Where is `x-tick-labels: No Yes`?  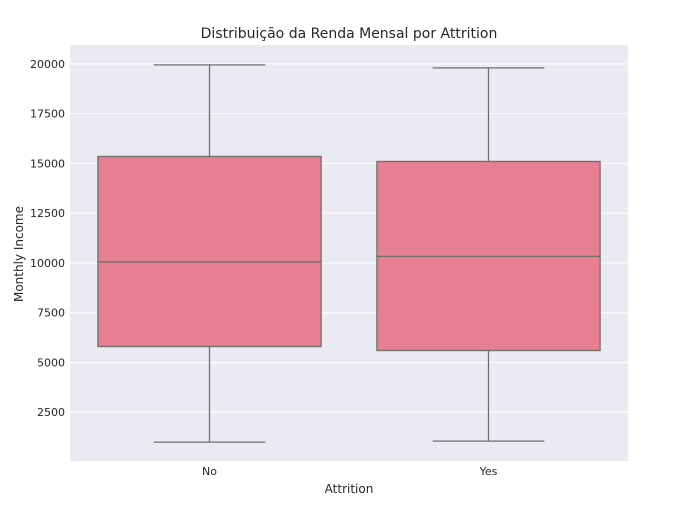 x-tick-labels: No Yes is located at coordinates (350, 471).